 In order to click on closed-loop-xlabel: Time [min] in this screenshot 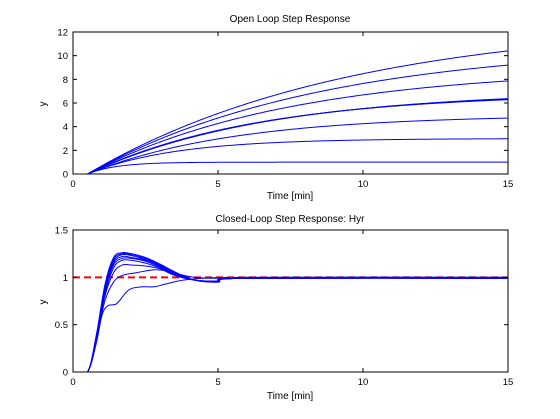, I will do `click(290, 396)`.